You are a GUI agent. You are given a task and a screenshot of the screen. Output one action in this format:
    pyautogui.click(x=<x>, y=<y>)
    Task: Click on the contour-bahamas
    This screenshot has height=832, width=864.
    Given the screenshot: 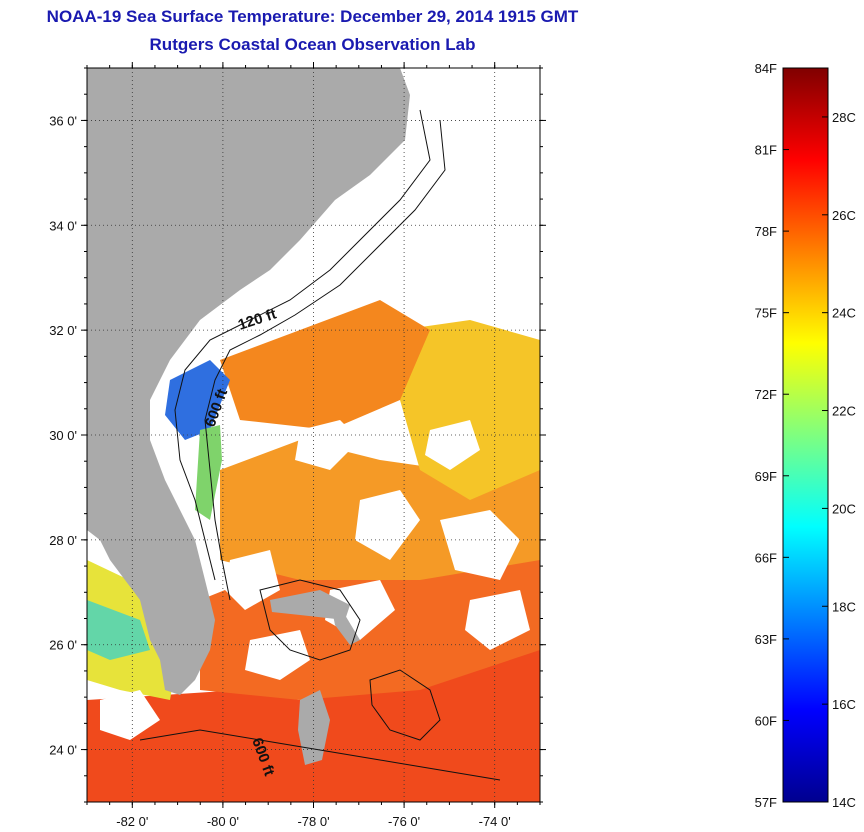 What is the action you would take?
    pyautogui.click(x=310, y=620)
    